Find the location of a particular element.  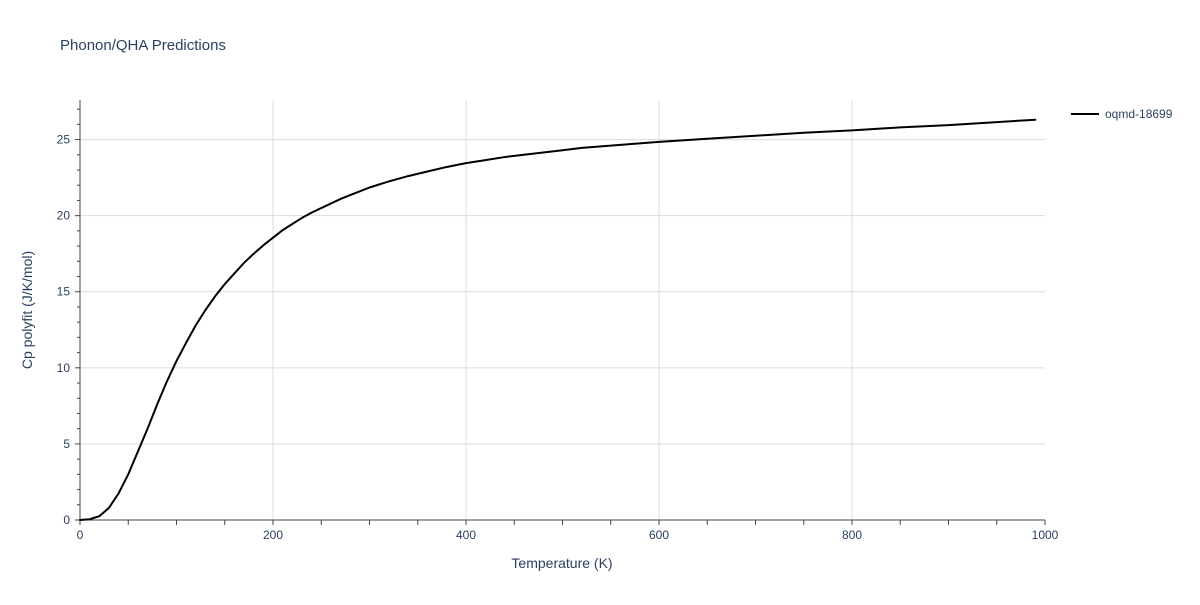

x-tick-label: 600 is located at coordinates (659, 535).